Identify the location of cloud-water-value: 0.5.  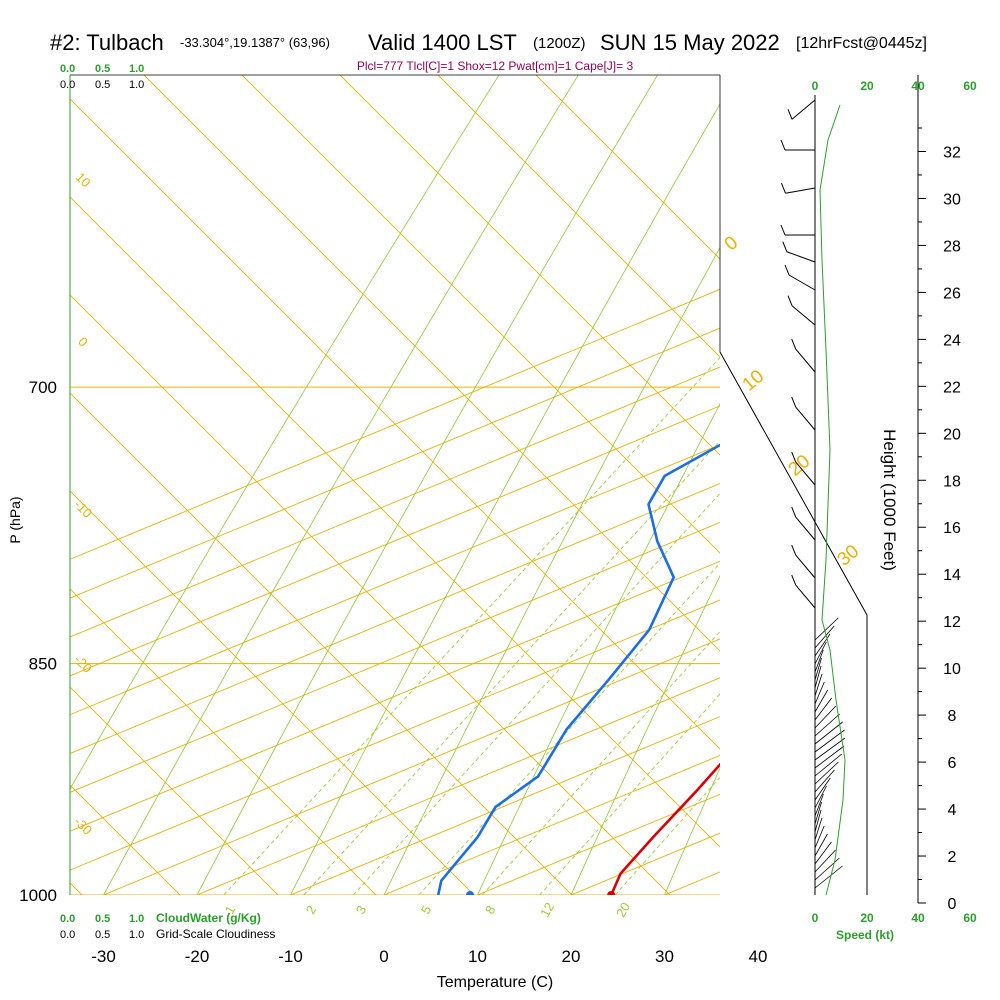
(102, 69).